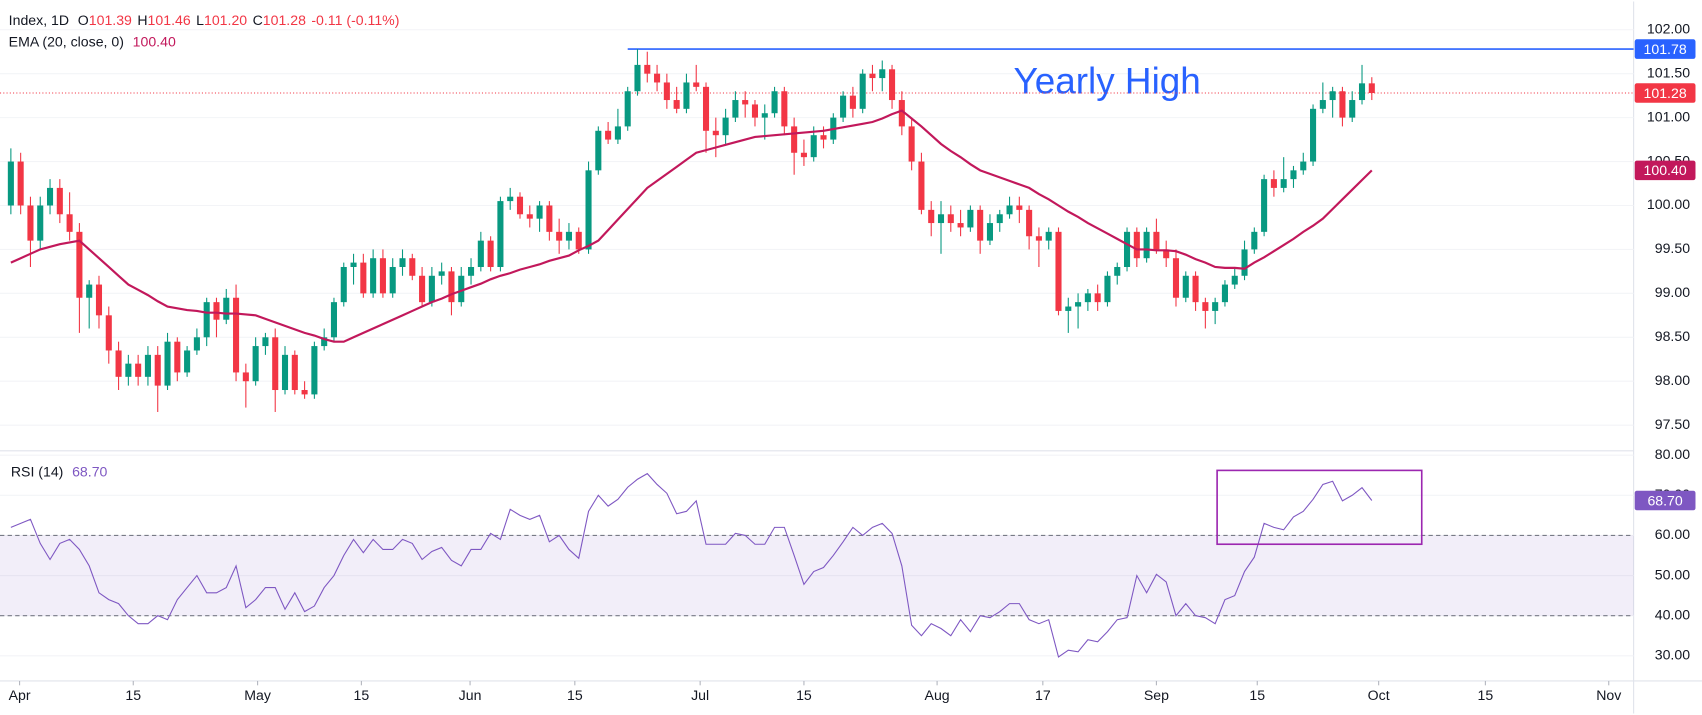  Describe the element at coordinates (1668, 204) in the screenshot. I see `y-tick-label: 100.00` at that location.